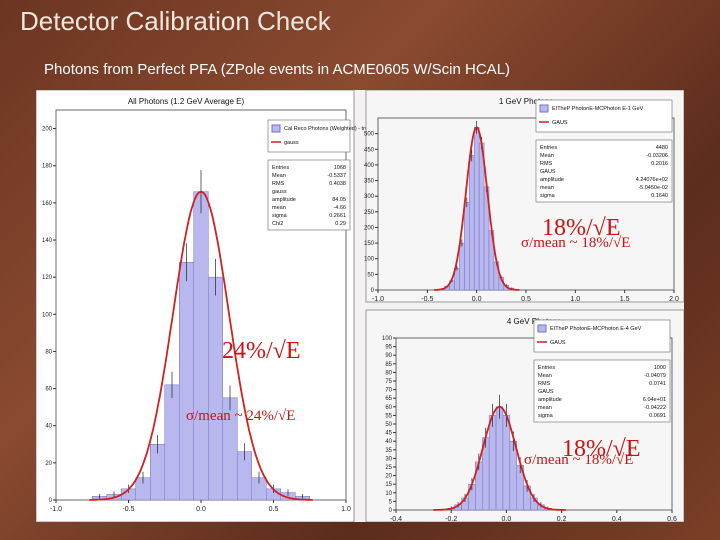 This screenshot has width=720, height=540. What do you see at coordinates (601, 449) in the screenshot?
I see `resolution-bottom-big: 18%/√E` at bounding box center [601, 449].